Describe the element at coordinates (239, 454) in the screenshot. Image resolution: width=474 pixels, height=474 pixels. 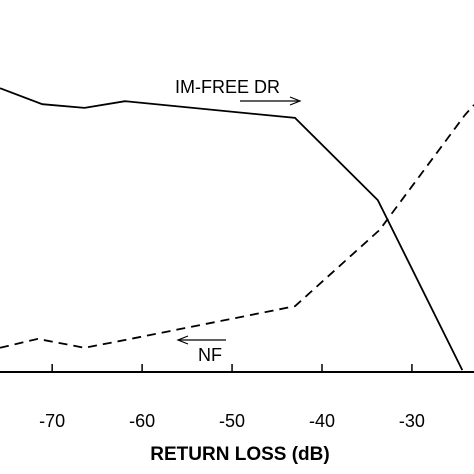
I see `x-axis-label: RETURN LOSS (dB)` at that location.